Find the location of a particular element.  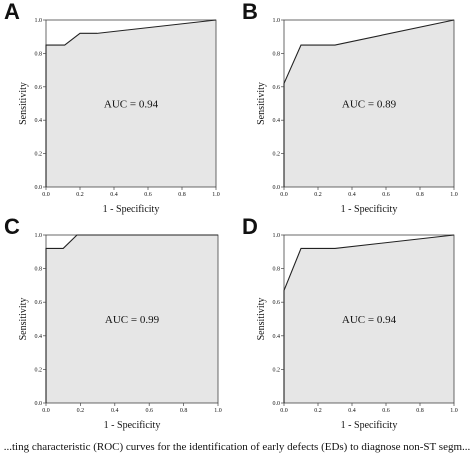

panel-letter: D is located at coordinates (250, 226).